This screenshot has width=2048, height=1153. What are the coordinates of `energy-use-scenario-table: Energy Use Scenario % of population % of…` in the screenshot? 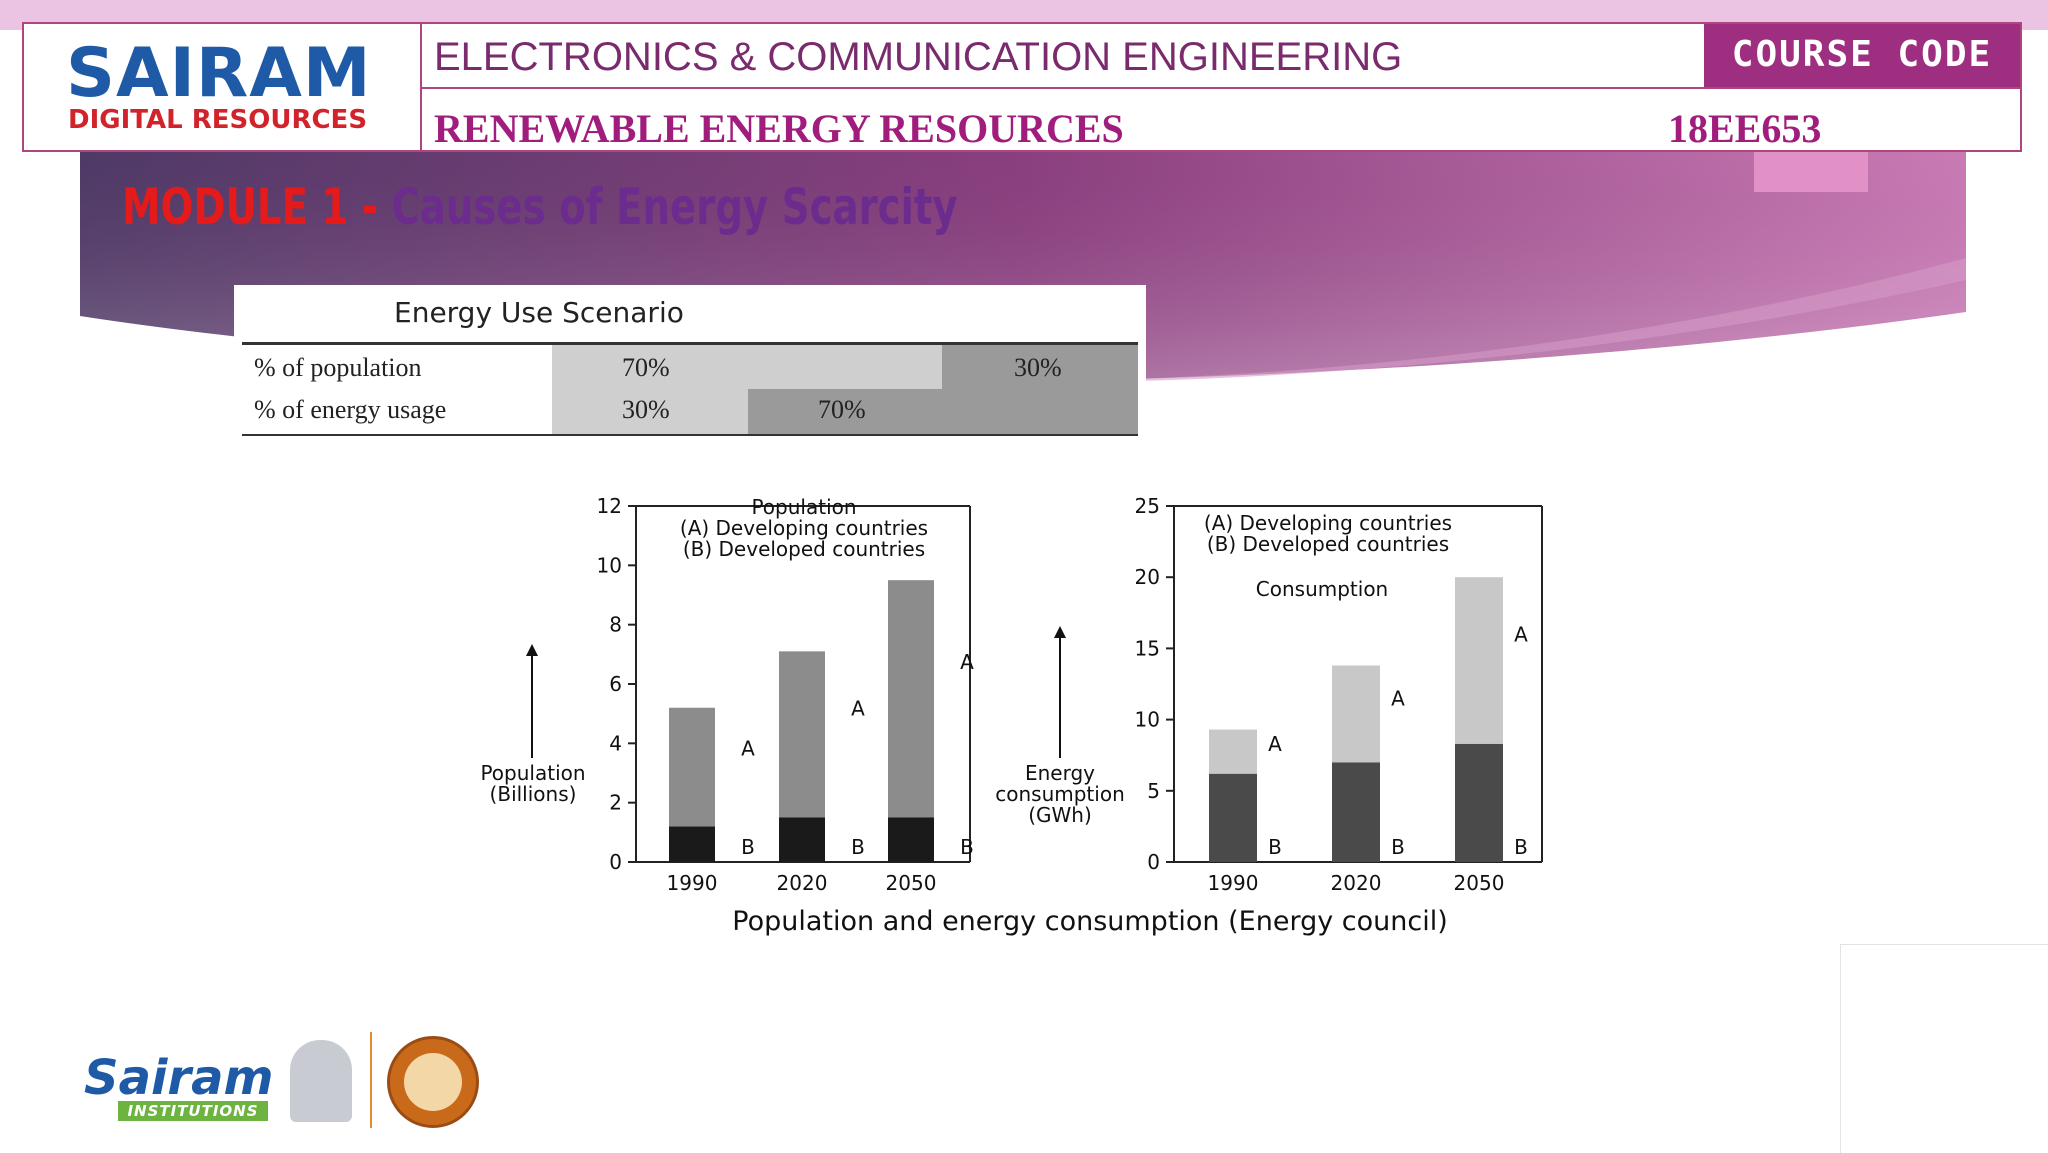 It's located at (690, 361).